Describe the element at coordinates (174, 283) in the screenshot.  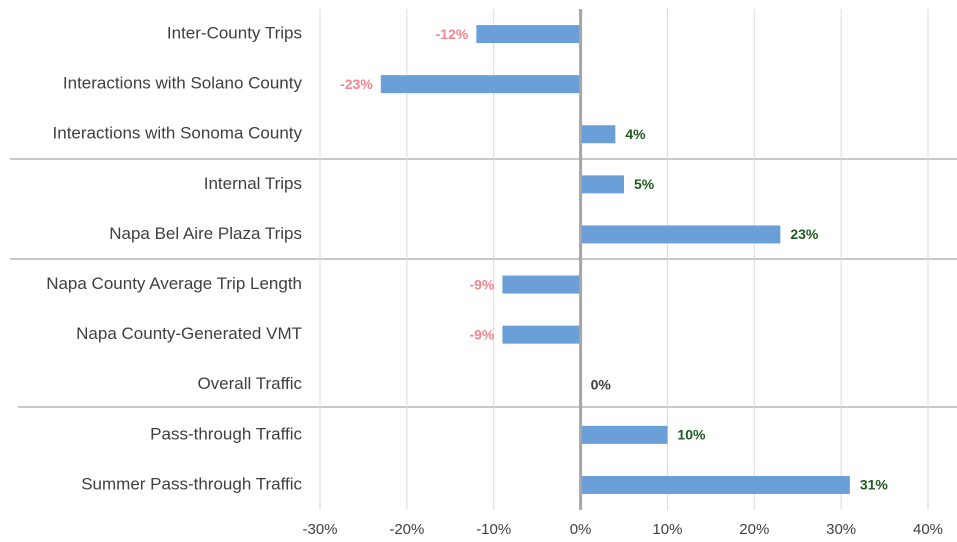
I see `y-tick-label: Napa County Average Trip Length` at that location.